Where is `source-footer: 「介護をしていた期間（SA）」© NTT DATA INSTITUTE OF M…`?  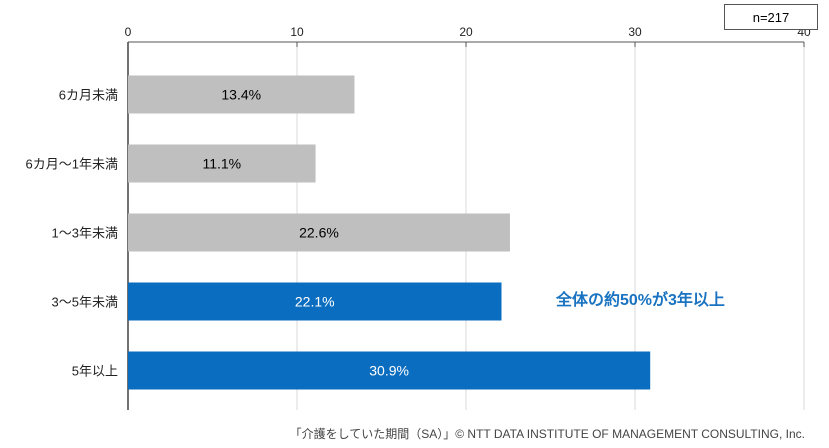 source-footer: 「介護をしていた期間（SA）」© NTT DATA INSTITUTE OF M… is located at coordinates (547, 434).